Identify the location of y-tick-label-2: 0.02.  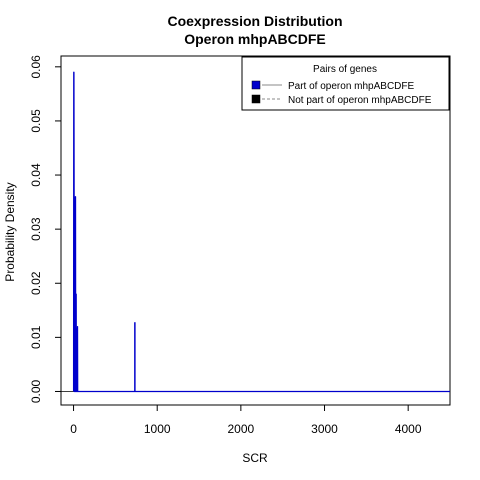
(36, 283).